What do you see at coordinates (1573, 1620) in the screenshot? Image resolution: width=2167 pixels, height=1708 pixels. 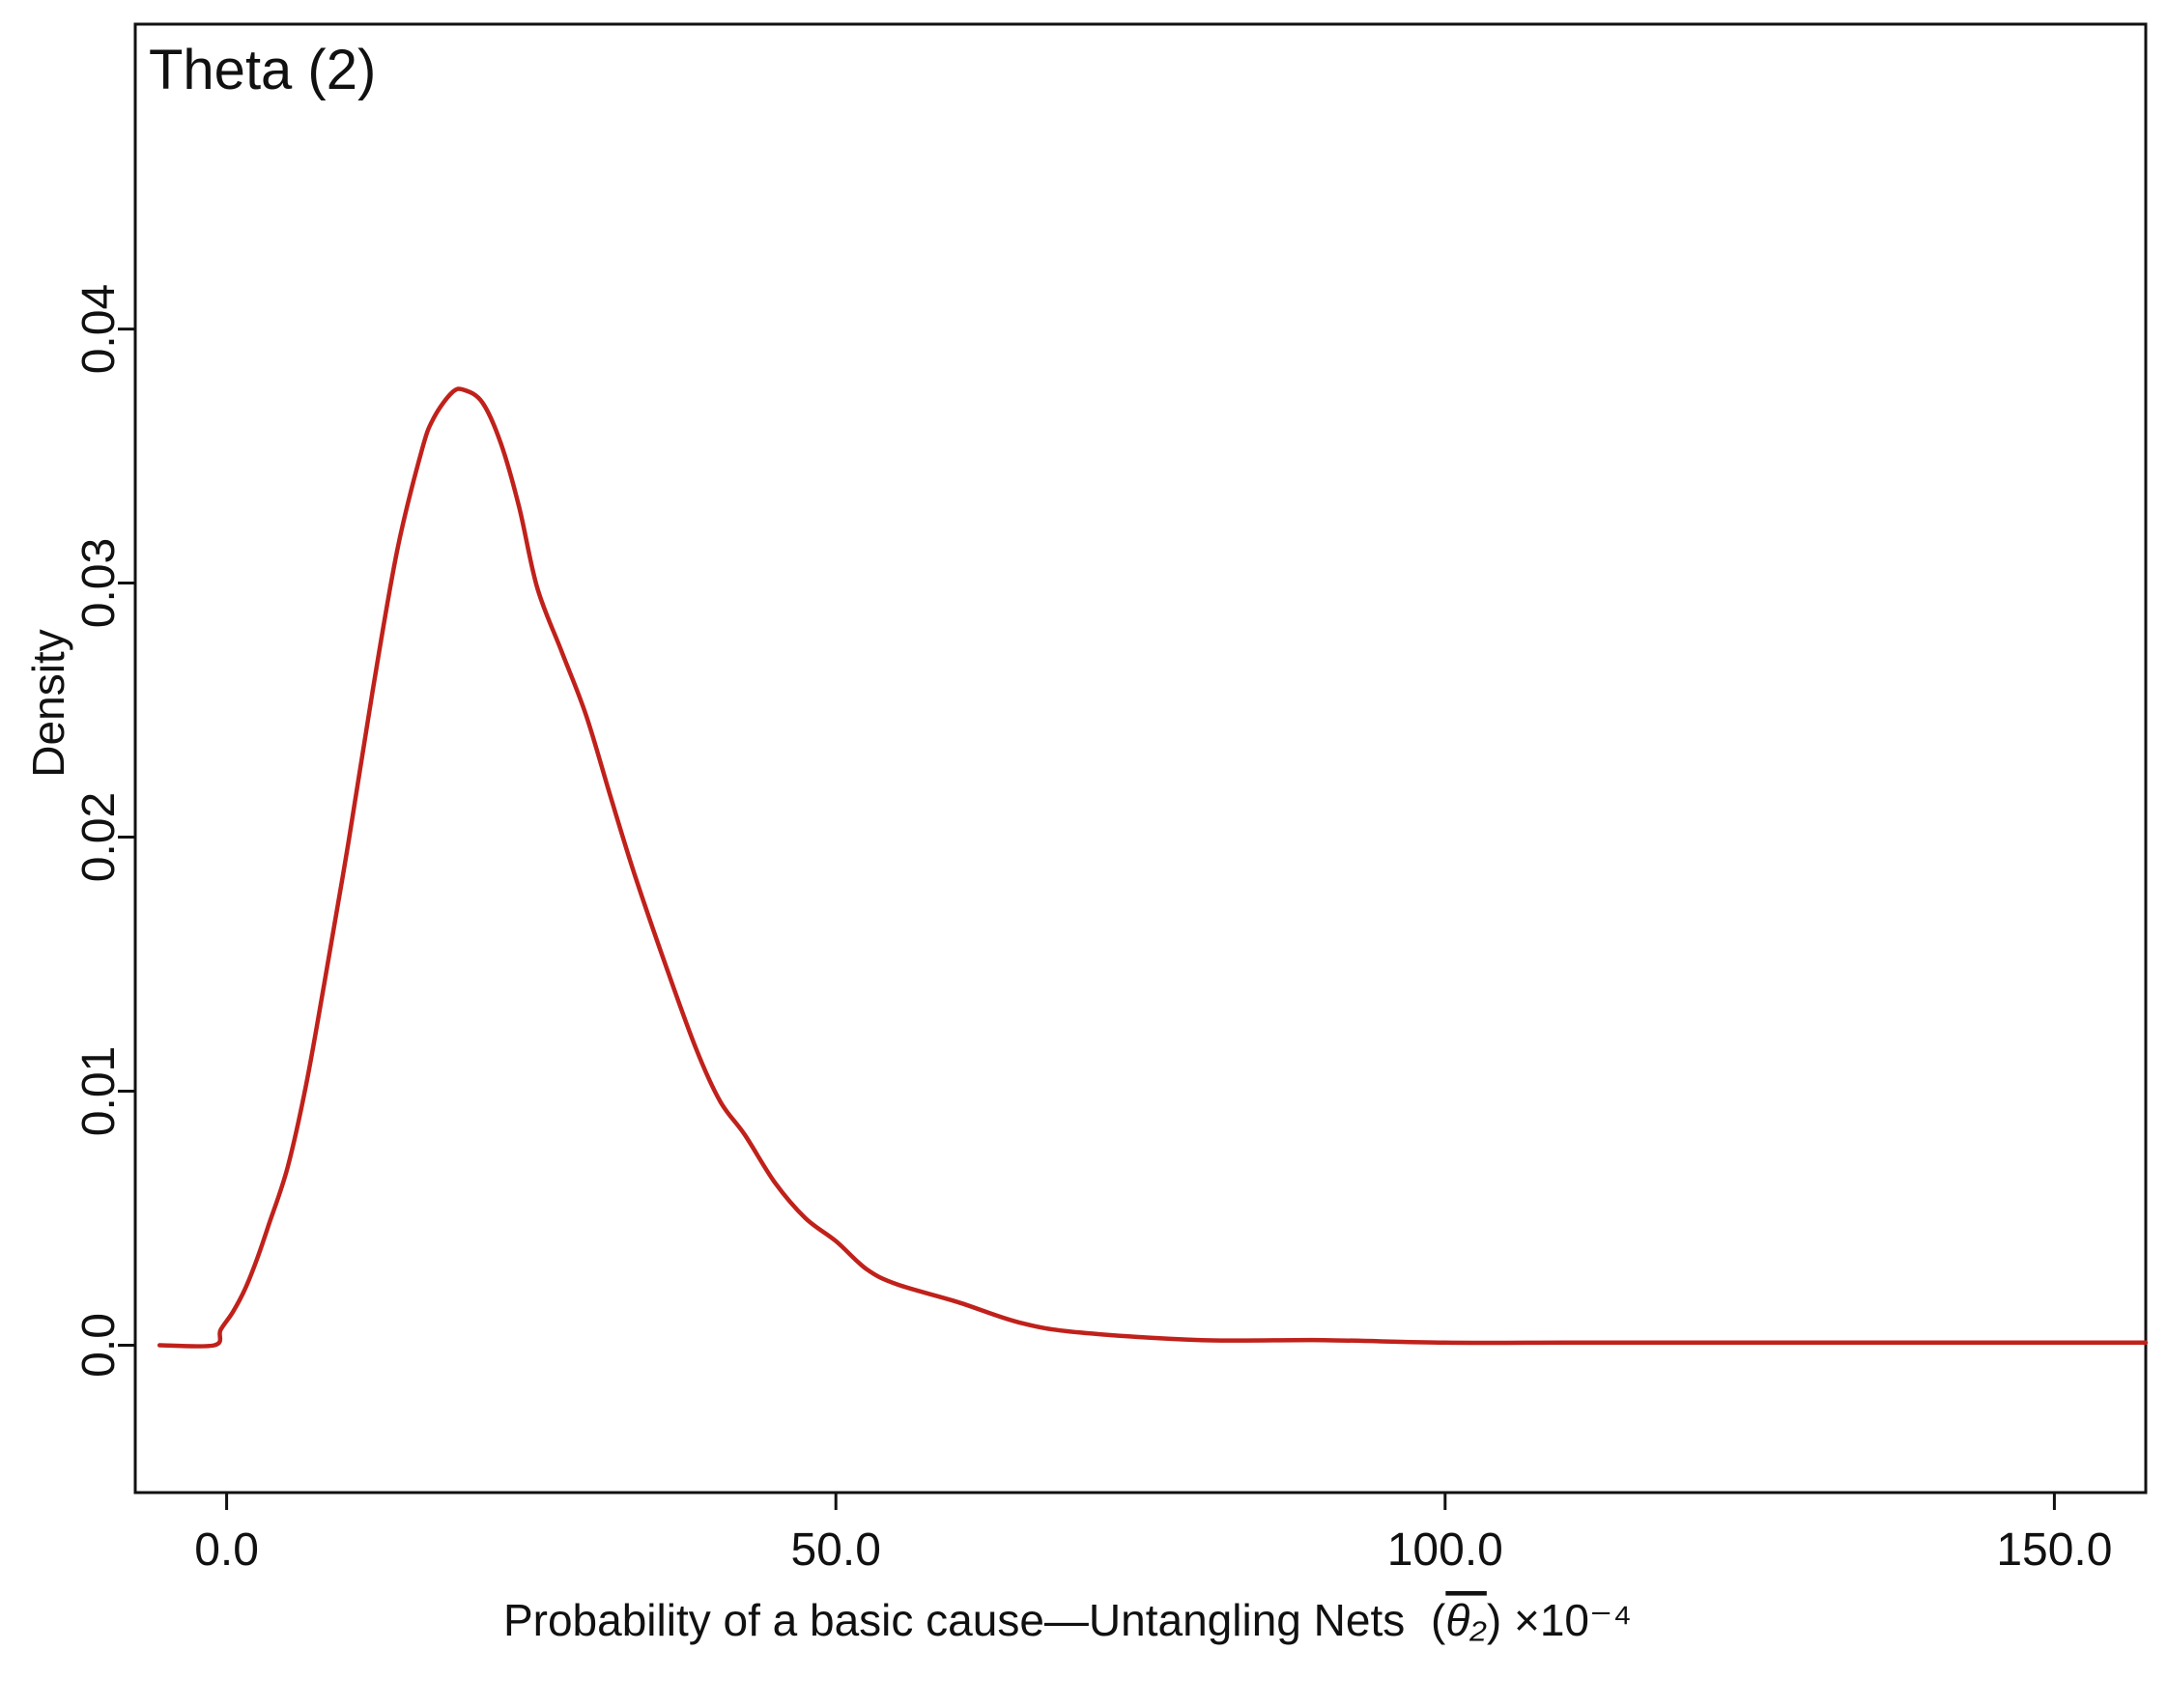 I see `x-axis-scale: ×10⁻⁴` at bounding box center [1573, 1620].